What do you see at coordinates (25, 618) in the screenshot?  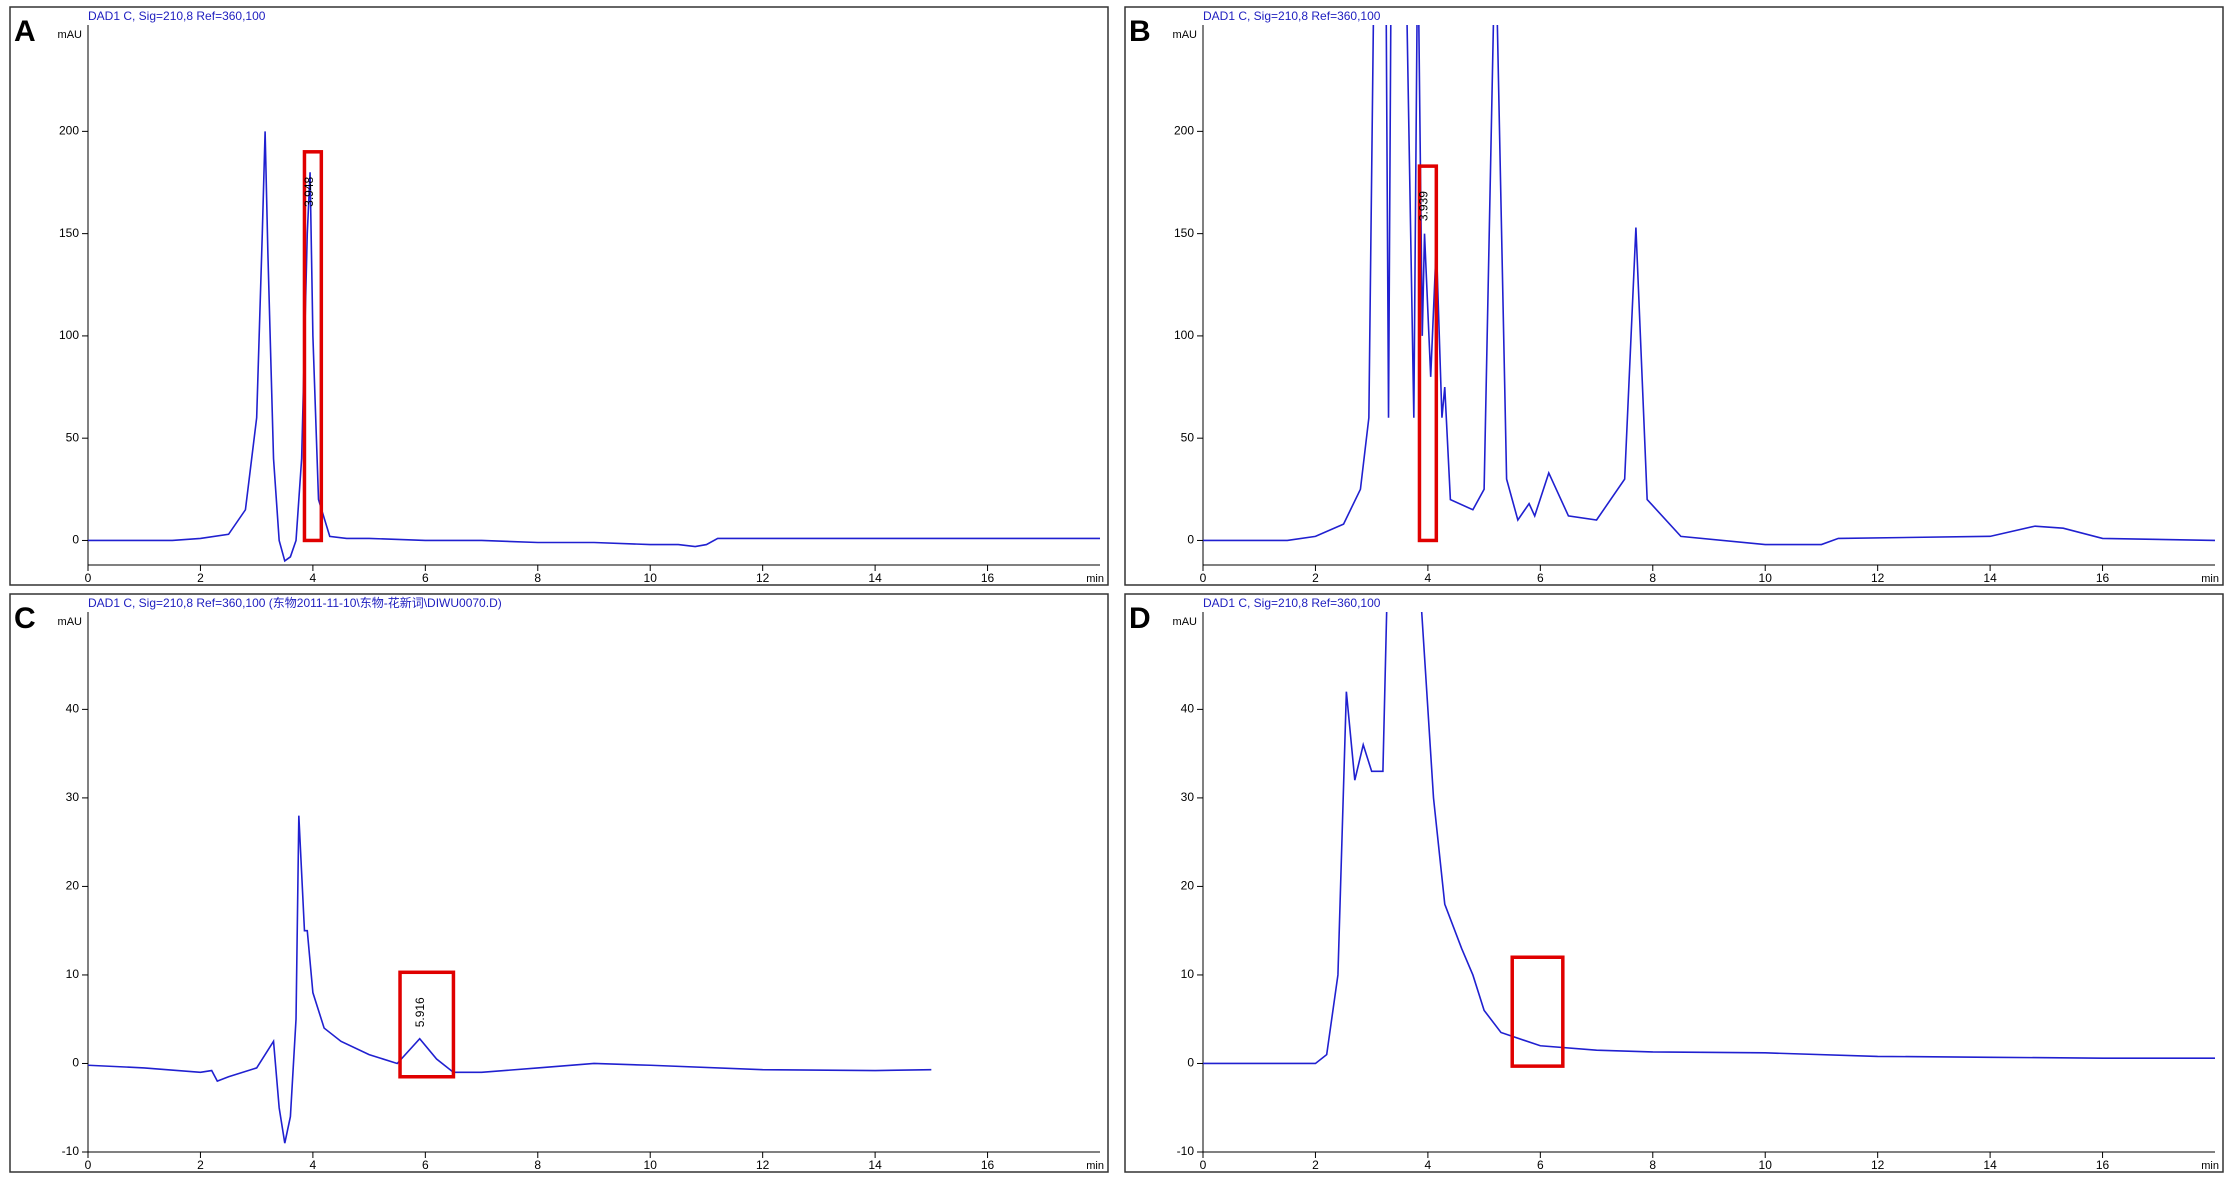 I see `panel-label: C` at bounding box center [25, 618].